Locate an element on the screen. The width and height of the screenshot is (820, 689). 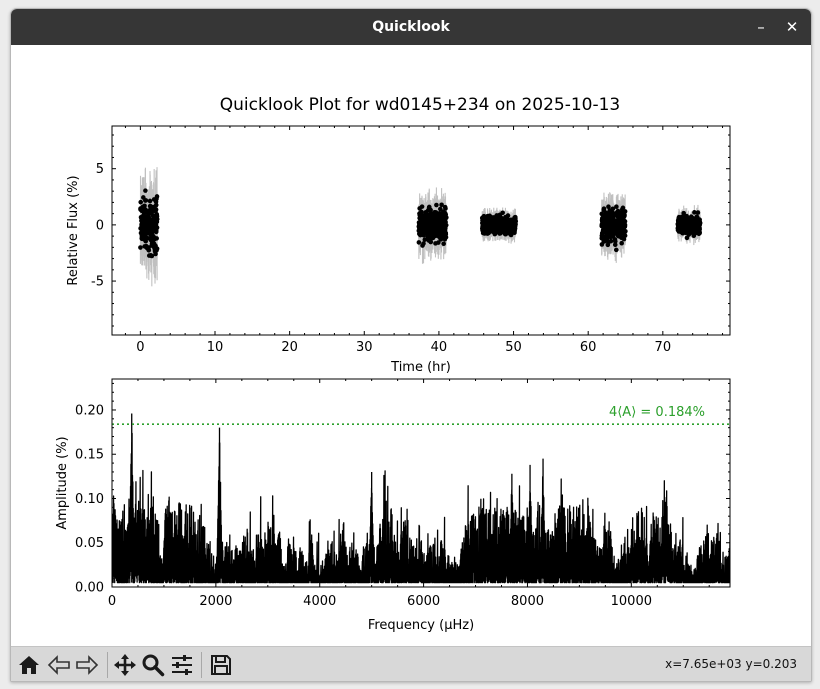
close-button: ✕ is located at coordinates (792, 27).